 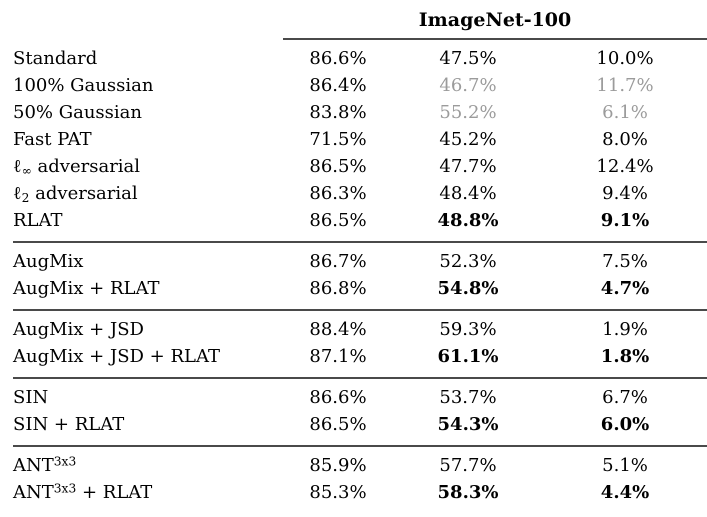 What do you see at coordinates (625, 166) in the screenshot?
I see `value-cell: 12.4%` at bounding box center [625, 166].